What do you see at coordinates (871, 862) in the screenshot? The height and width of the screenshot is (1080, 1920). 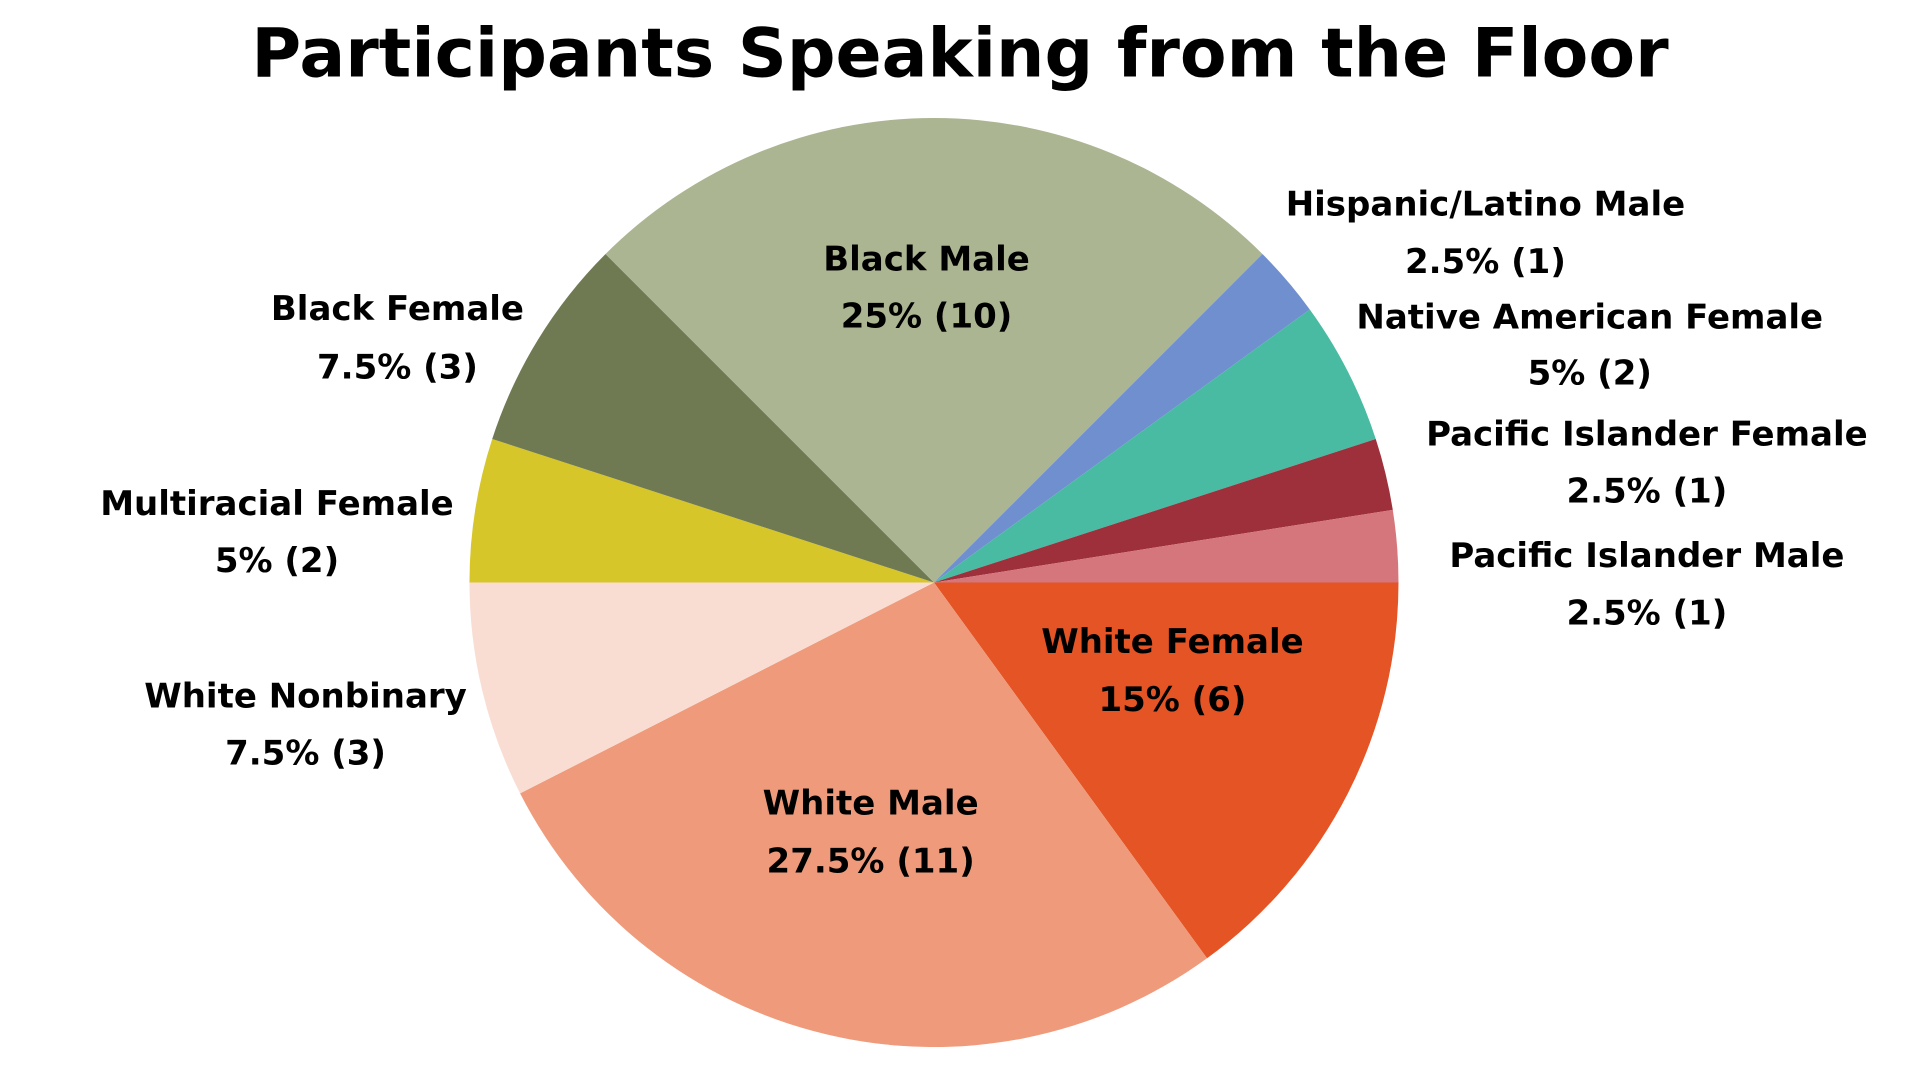 I see `slice-value-label: 27.5% (11)` at bounding box center [871, 862].